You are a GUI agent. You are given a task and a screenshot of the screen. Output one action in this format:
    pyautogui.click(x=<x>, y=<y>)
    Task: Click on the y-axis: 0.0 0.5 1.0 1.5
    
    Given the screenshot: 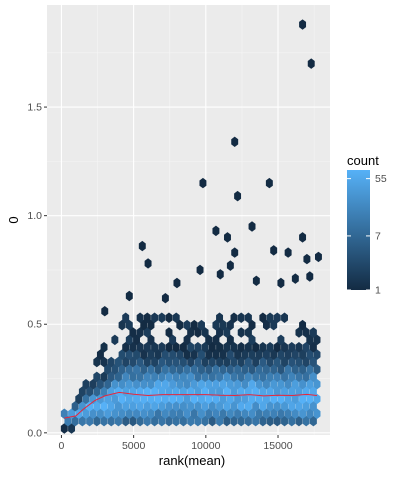 What is the action you would take?
    pyautogui.click(x=37, y=270)
    